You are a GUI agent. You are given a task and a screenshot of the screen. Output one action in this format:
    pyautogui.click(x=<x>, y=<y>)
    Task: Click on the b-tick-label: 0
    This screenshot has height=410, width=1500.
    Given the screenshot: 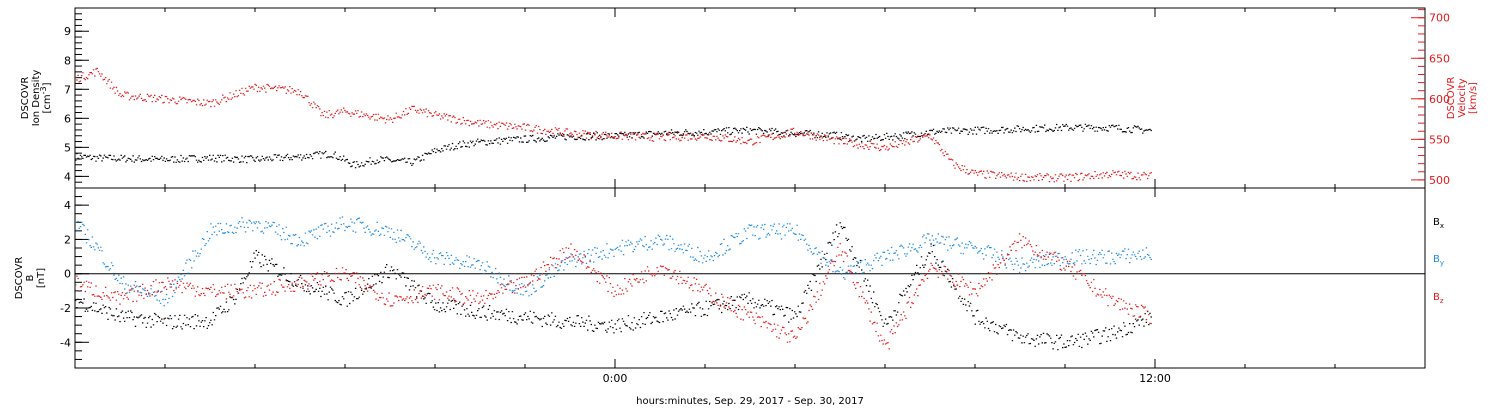 What is the action you would take?
    pyautogui.click(x=67, y=274)
    